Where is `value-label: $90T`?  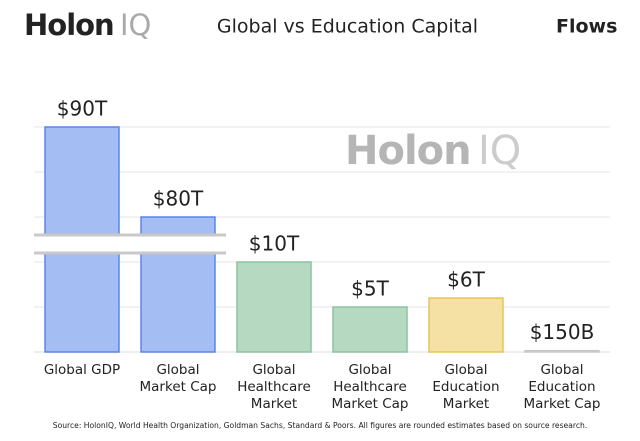
value-label: $90T is located at coordinates (82, 109).